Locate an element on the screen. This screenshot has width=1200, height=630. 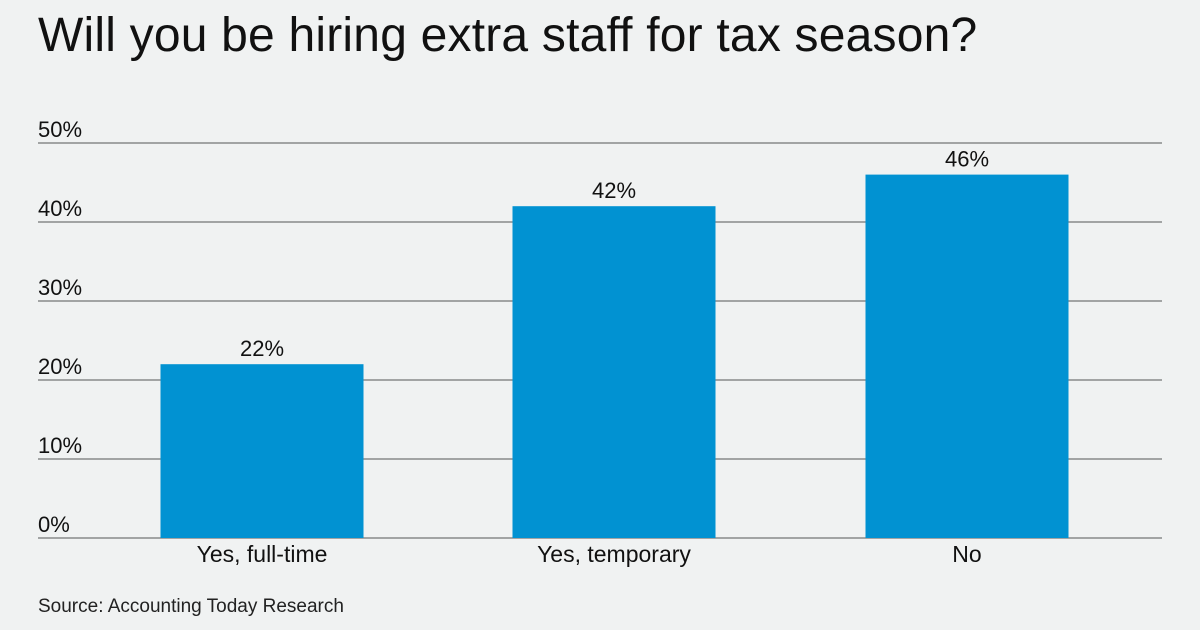
bar-value-label: 46% is located at coordinates (967, 159).